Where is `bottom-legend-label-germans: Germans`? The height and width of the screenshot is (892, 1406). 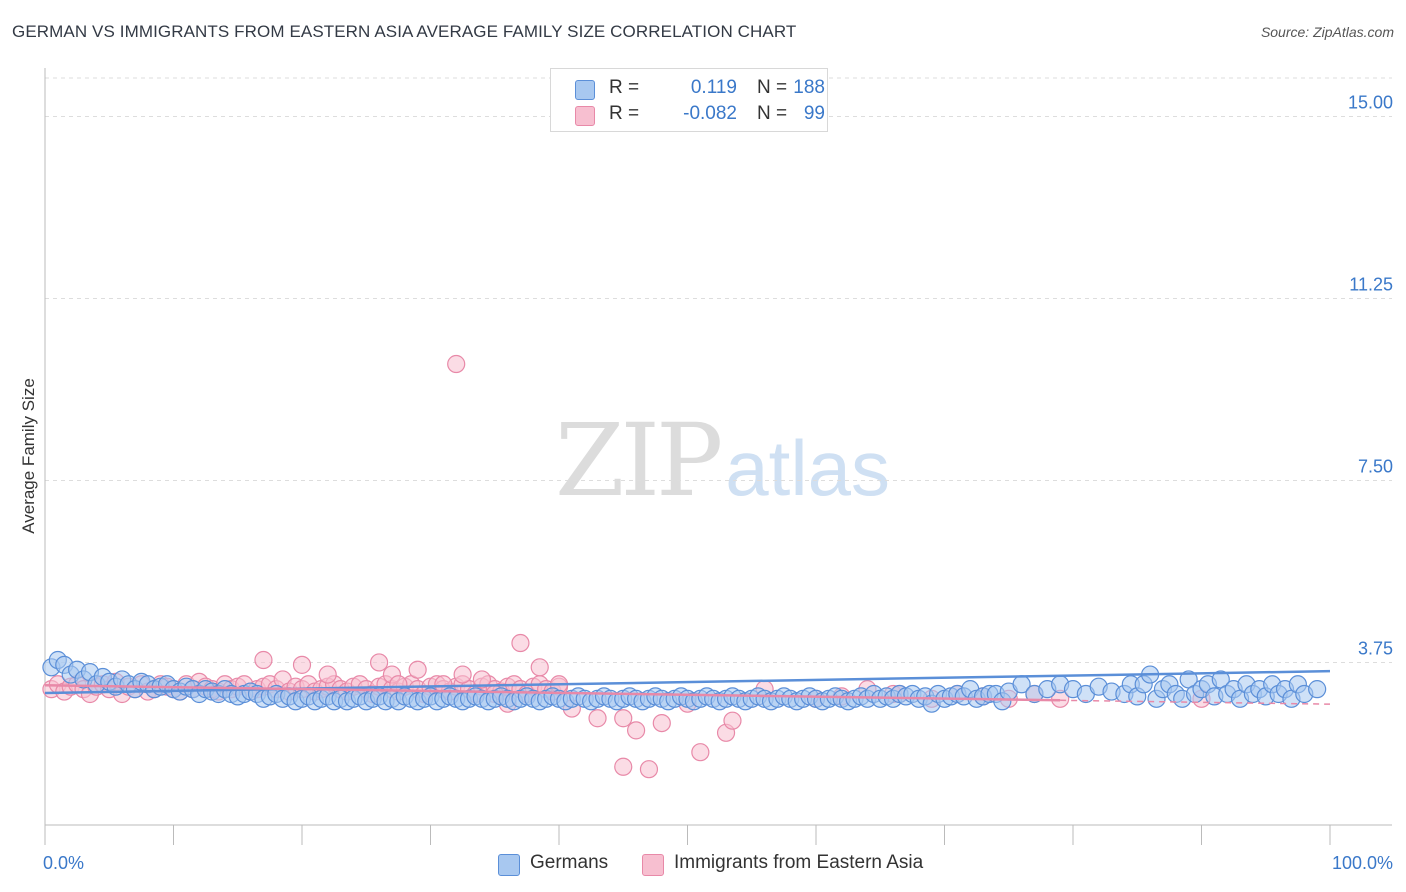
bottom-legend-label-germans: Germans is located at coordinates (569, 862).